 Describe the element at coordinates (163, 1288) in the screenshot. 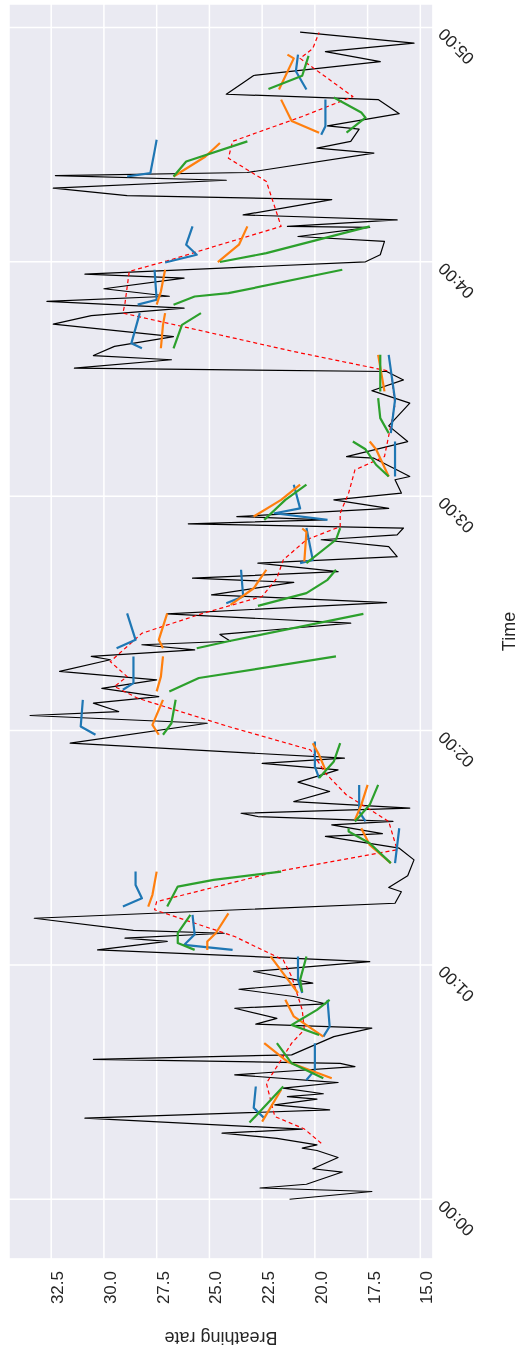

I see `x-tick-label: 27.5` at that location.